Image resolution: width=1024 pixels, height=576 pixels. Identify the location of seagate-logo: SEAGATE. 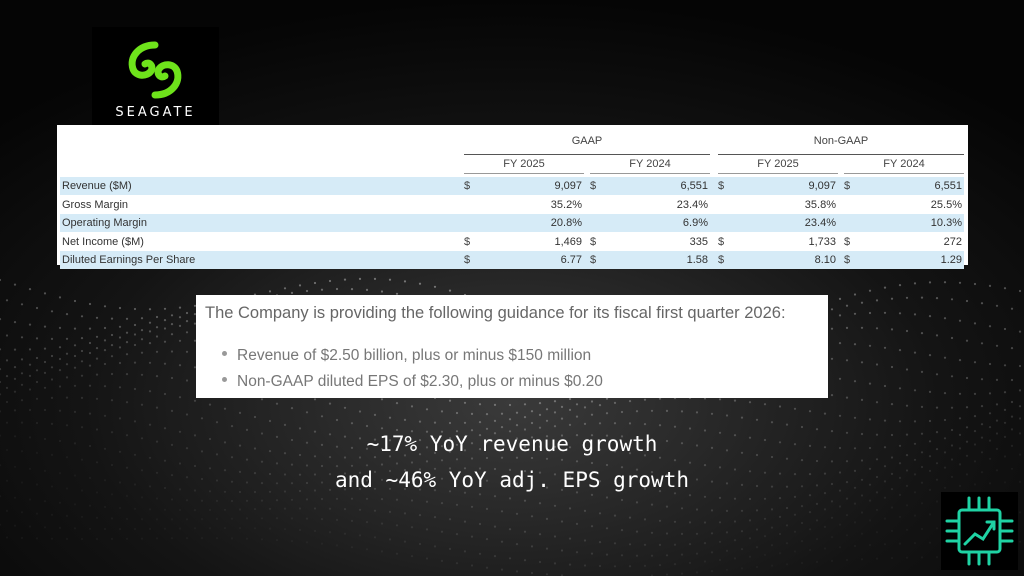
(155, 82).